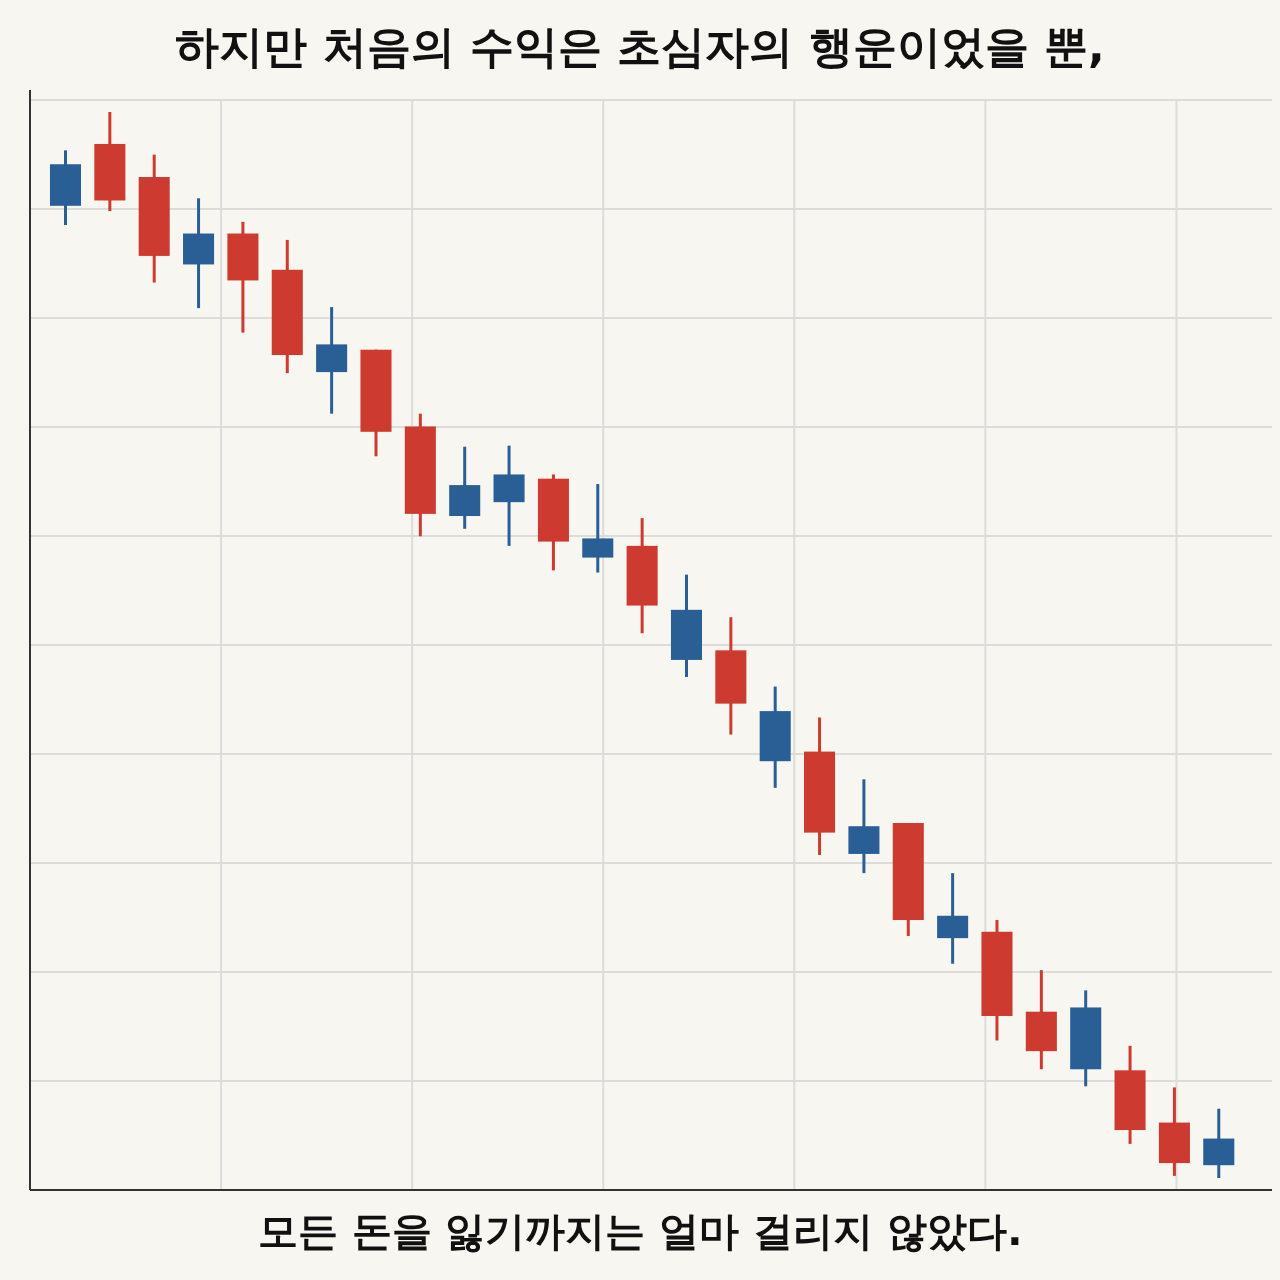 The width and height of the screenshot is (1280, 1280). I want to click on chart-title: 하지만 처음의 수익은 초심자의 행운이었을 뿐,, so click(640, 46).